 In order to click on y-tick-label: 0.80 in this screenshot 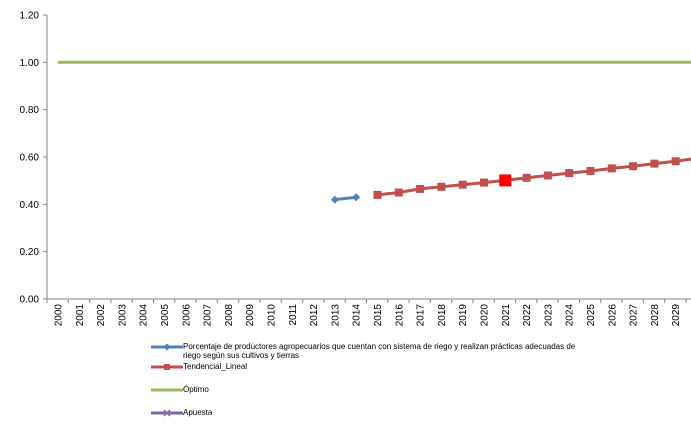, I will do `click(30, 110)`.